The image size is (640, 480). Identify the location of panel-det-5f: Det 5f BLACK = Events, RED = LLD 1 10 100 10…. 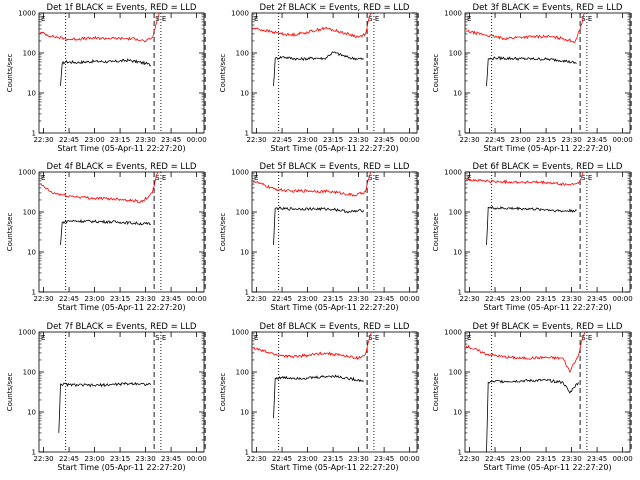
(319, 237).